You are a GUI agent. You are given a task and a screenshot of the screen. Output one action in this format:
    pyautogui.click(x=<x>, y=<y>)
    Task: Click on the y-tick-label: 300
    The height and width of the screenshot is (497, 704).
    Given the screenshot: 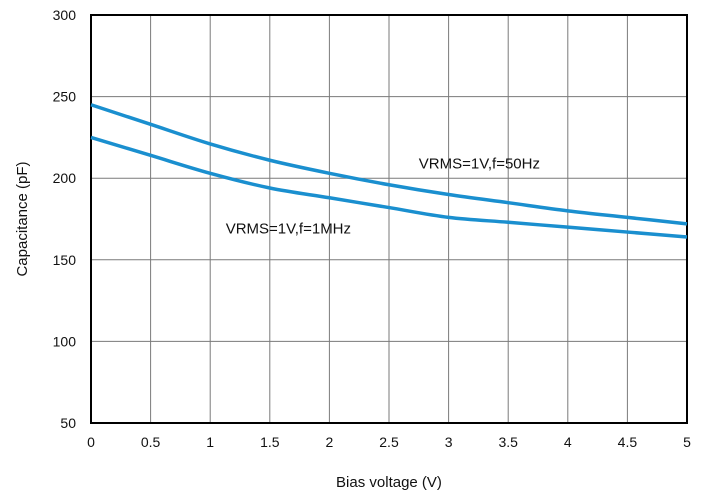 What is the action you would take?
    pyautogui.click(x=65, y=15)
    